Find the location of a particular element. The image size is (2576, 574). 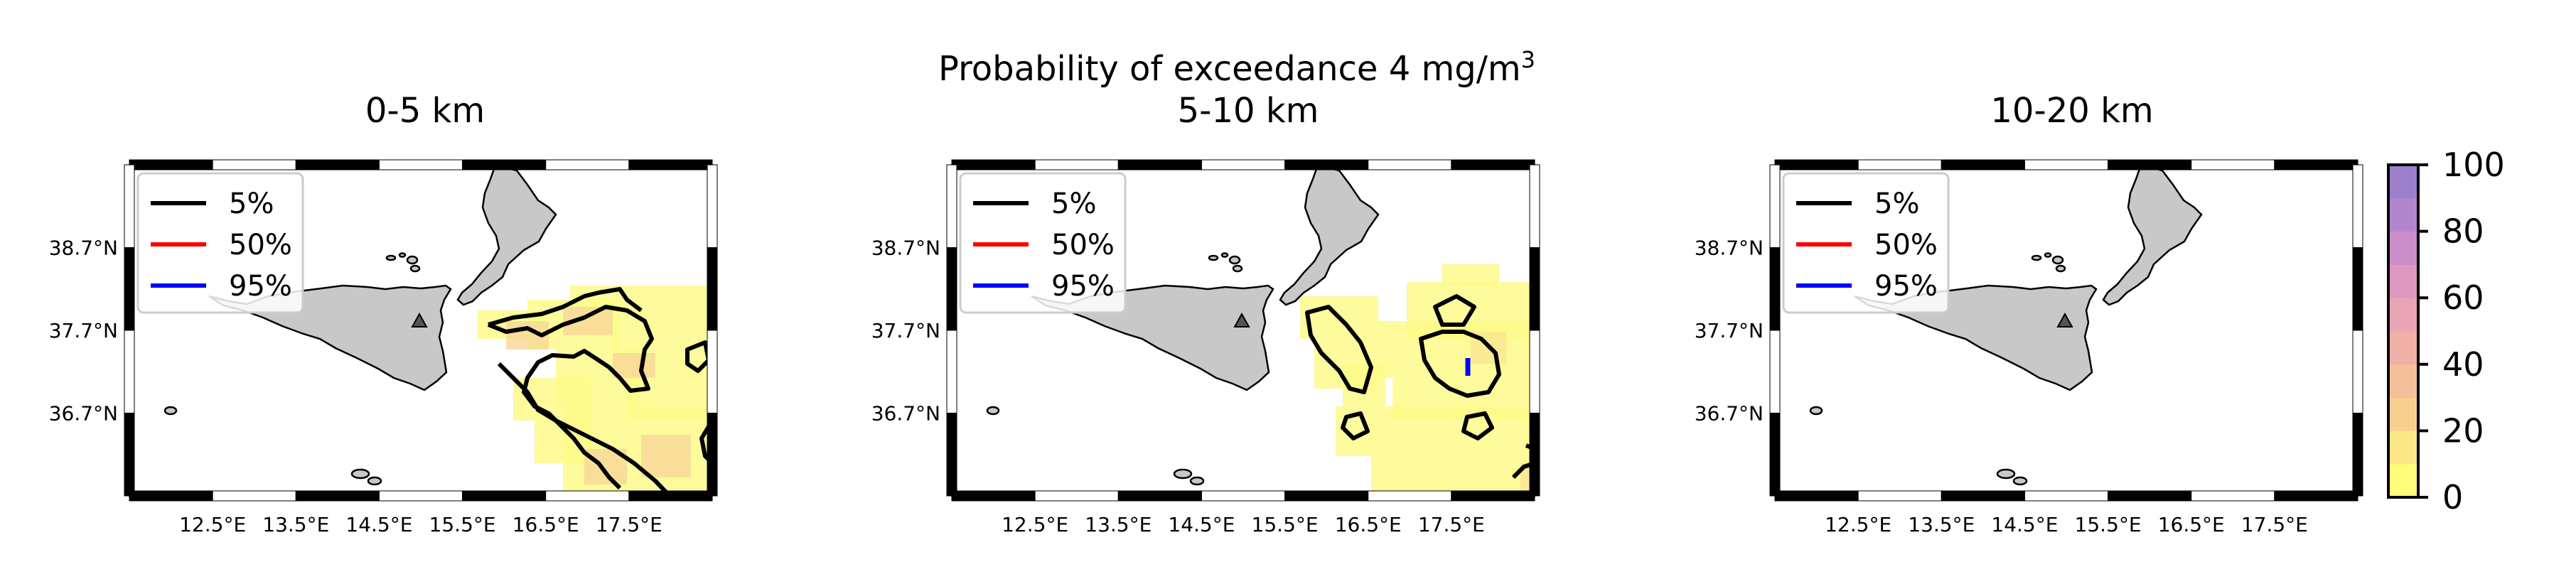

figure-title: Probability of exceedance 4 mg/m3 is located at coordinates (1236, 67).